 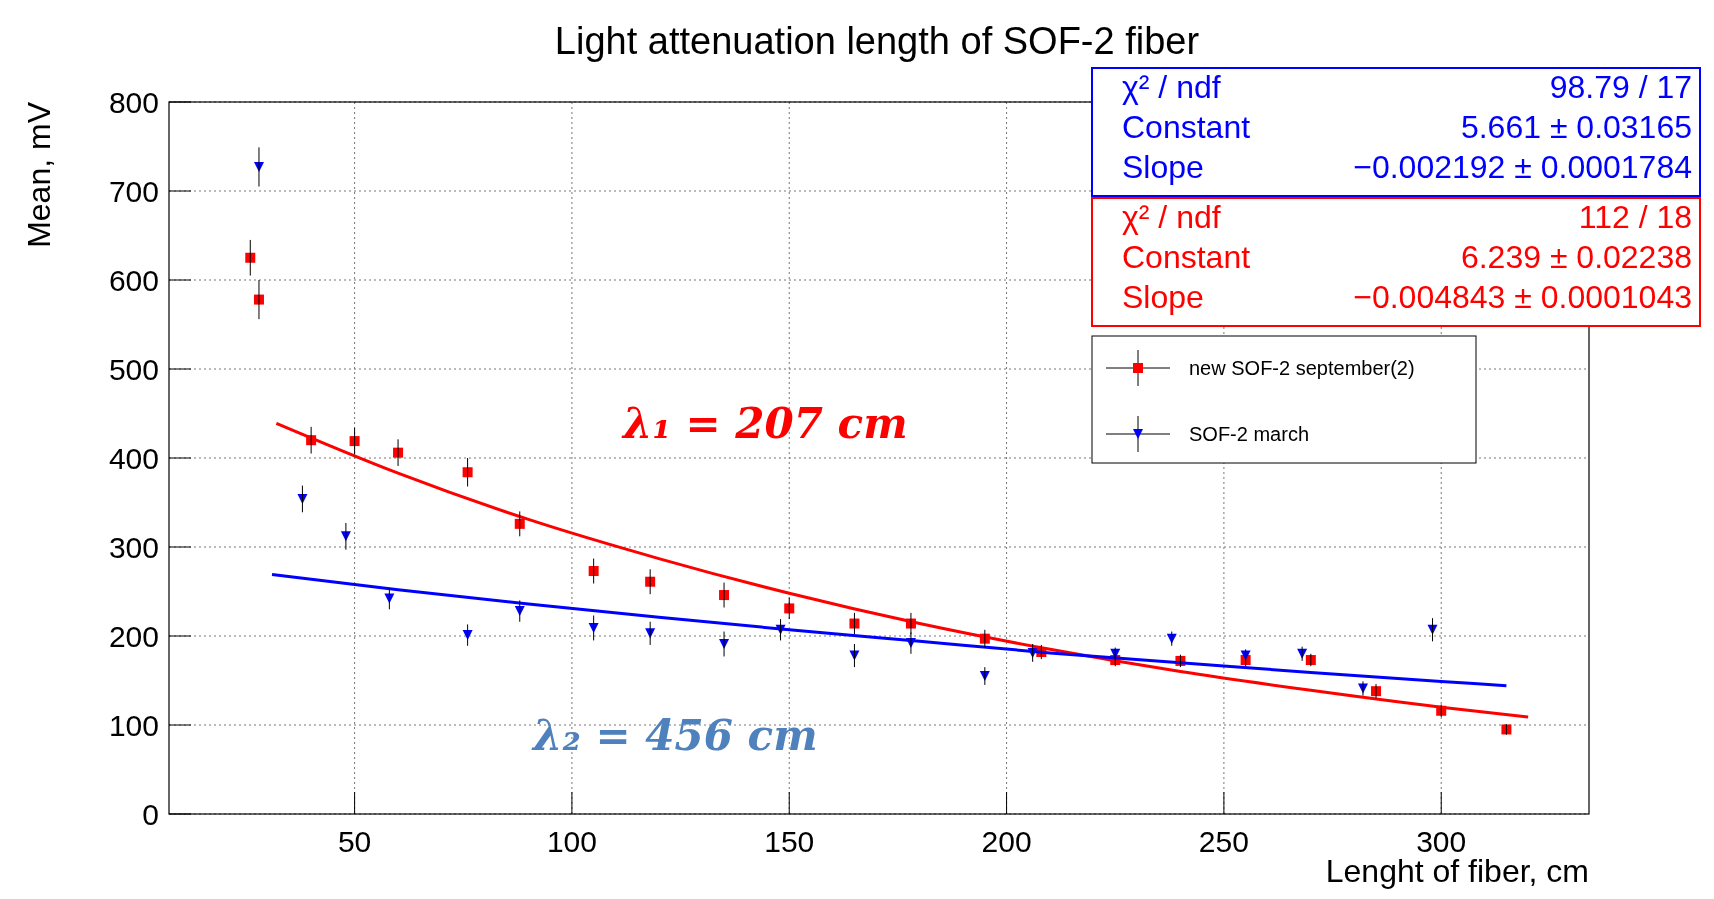 I want to click on y-tick-label: 800, so click(x=133, y=102).